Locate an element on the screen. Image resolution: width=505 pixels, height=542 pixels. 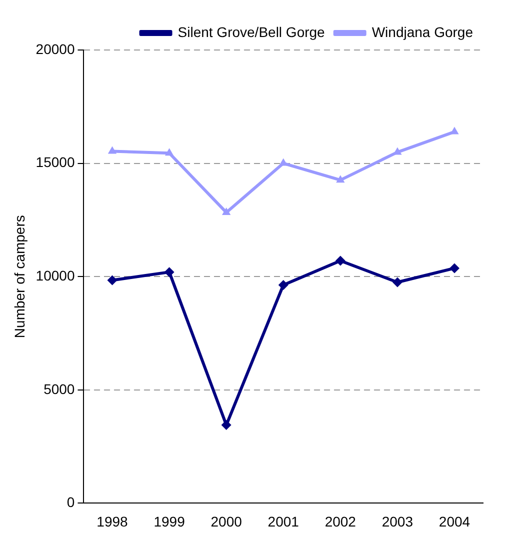
y-tick-label: 10000 is located at coordinates (55, 275).